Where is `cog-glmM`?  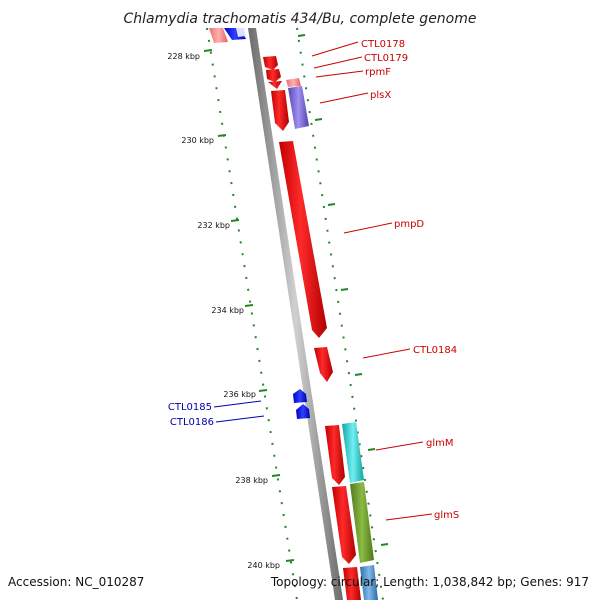
cog-glmM is located at coordinates (353, 452).